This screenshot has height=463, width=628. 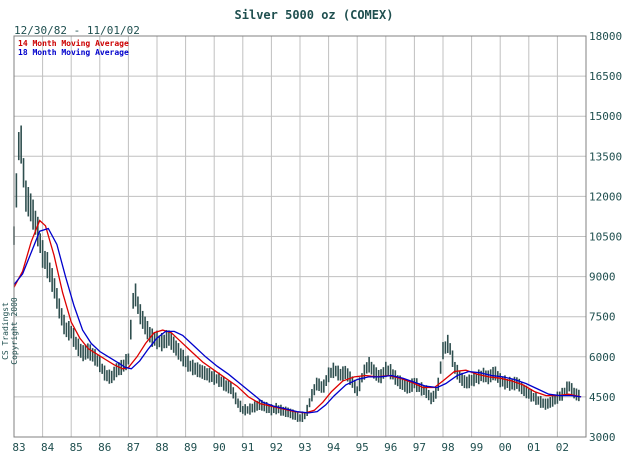 I want to click on legend-ma18: 18 Month Moving Average, so click(x=73, y=52).